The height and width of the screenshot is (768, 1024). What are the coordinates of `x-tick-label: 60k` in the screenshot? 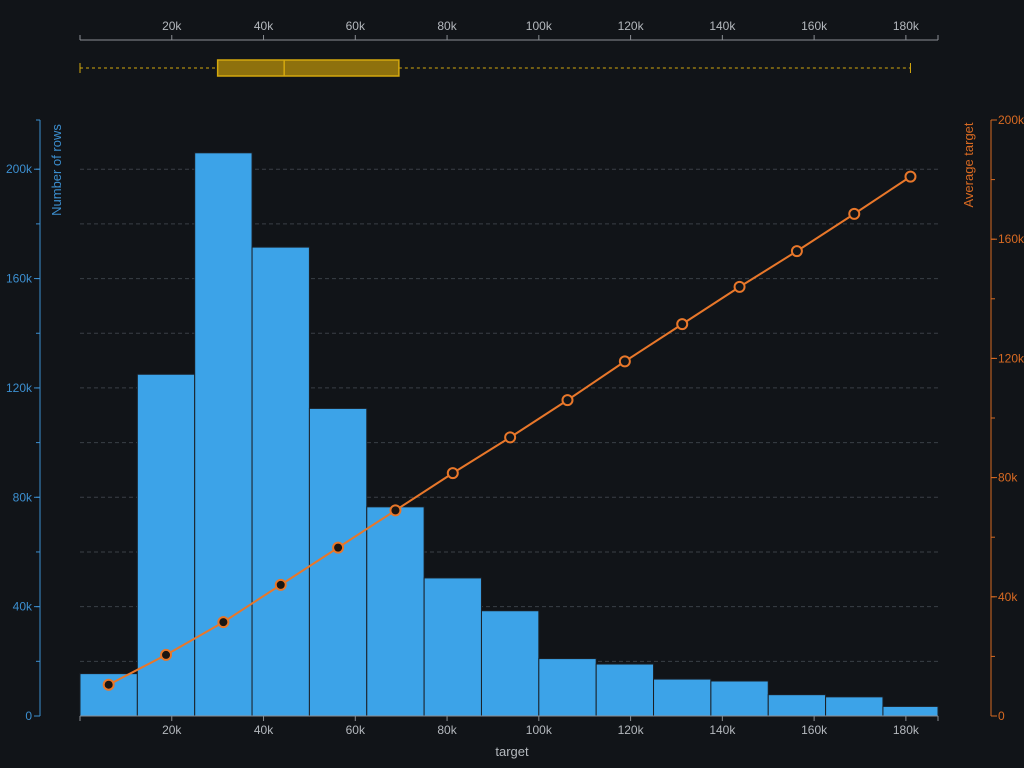 It's located at (356, 730).